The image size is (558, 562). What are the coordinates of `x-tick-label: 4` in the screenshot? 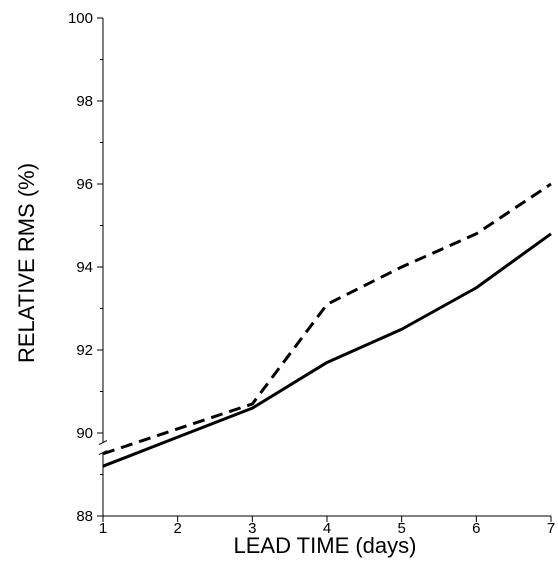 It's located at (327, 528).